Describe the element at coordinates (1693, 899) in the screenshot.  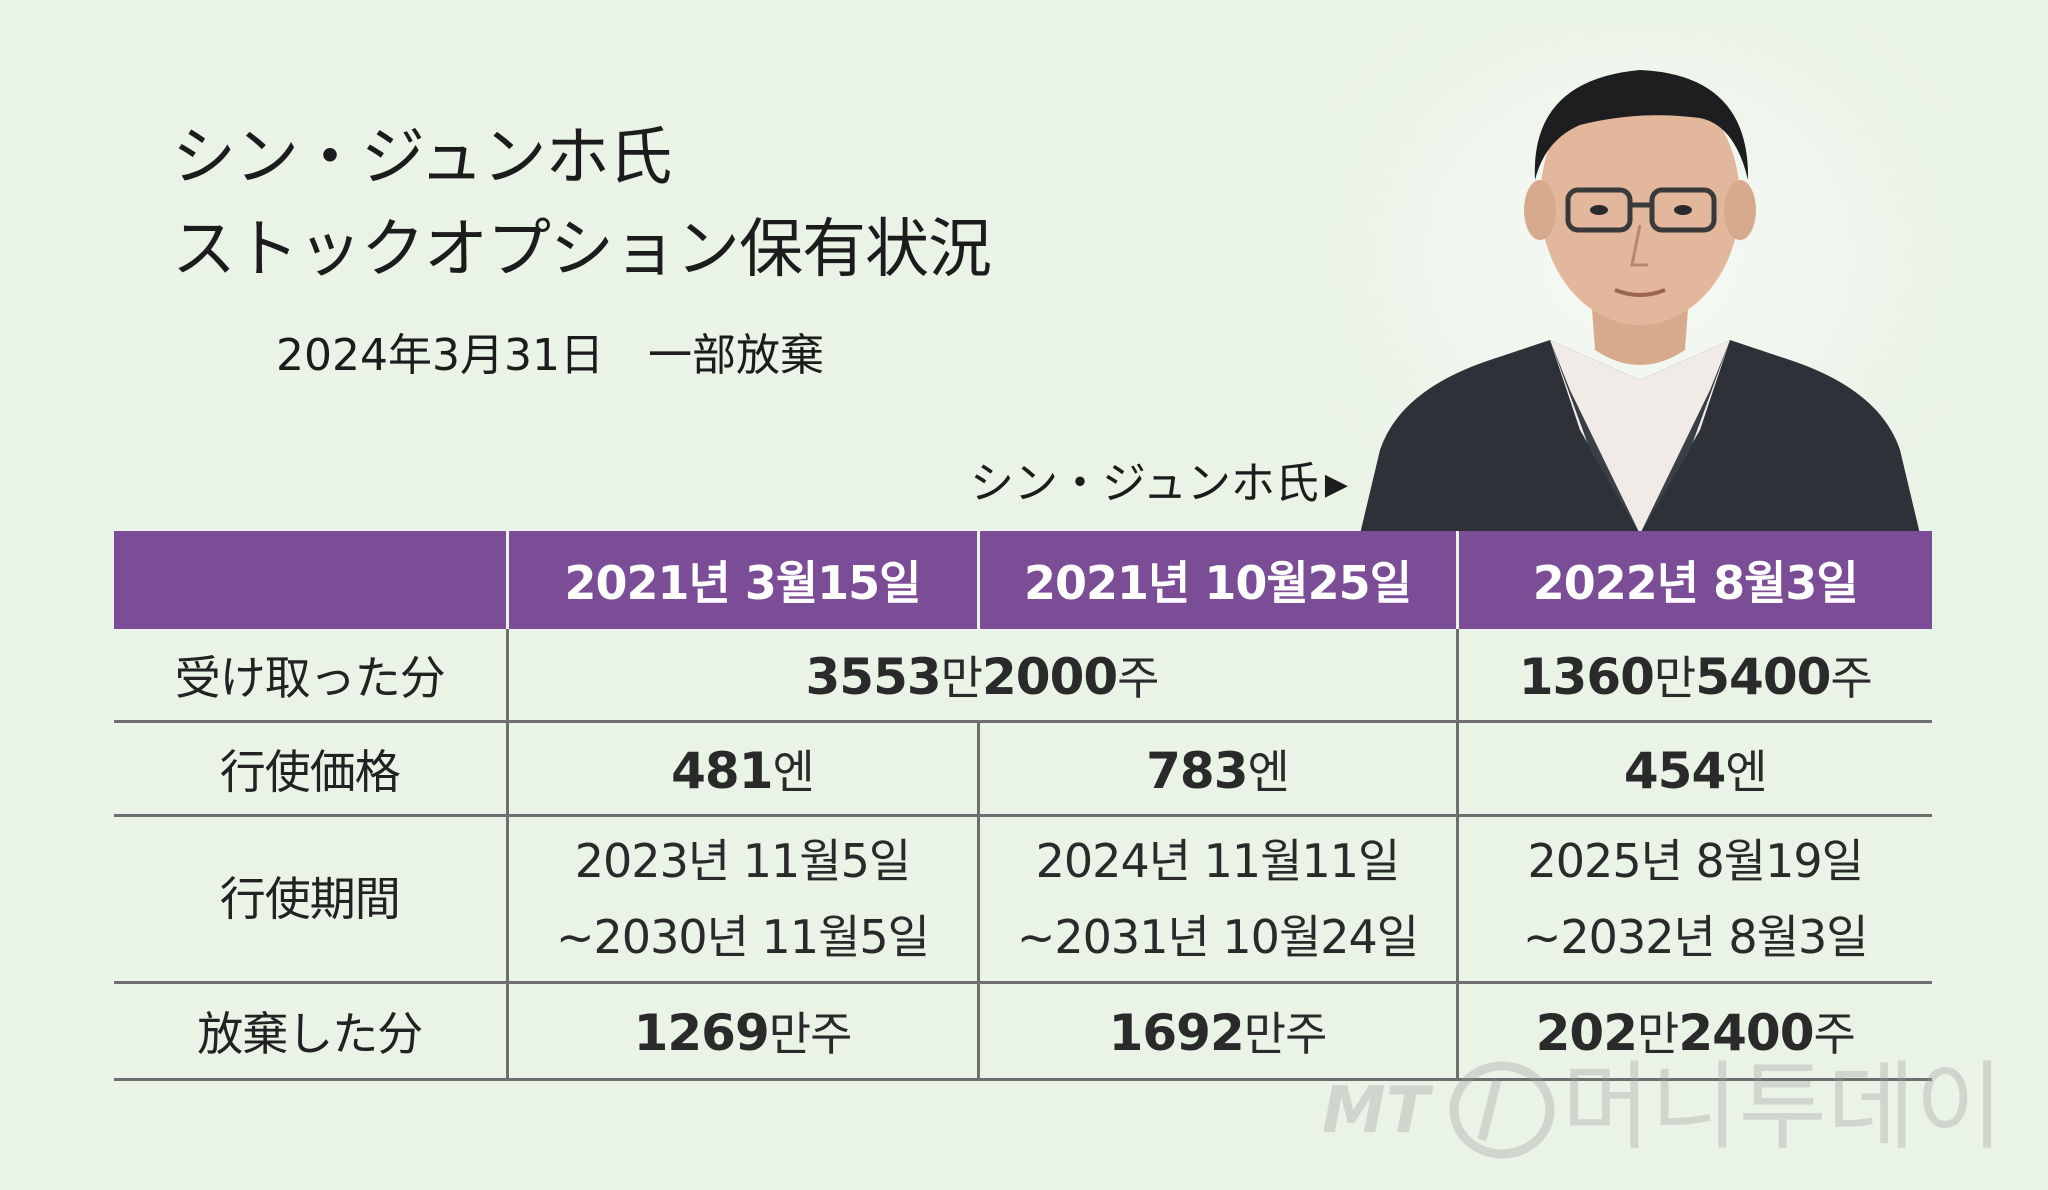
I see `cell-period-grant-3: 2025년 8월19일 ~2032년 8월3일` at that location.